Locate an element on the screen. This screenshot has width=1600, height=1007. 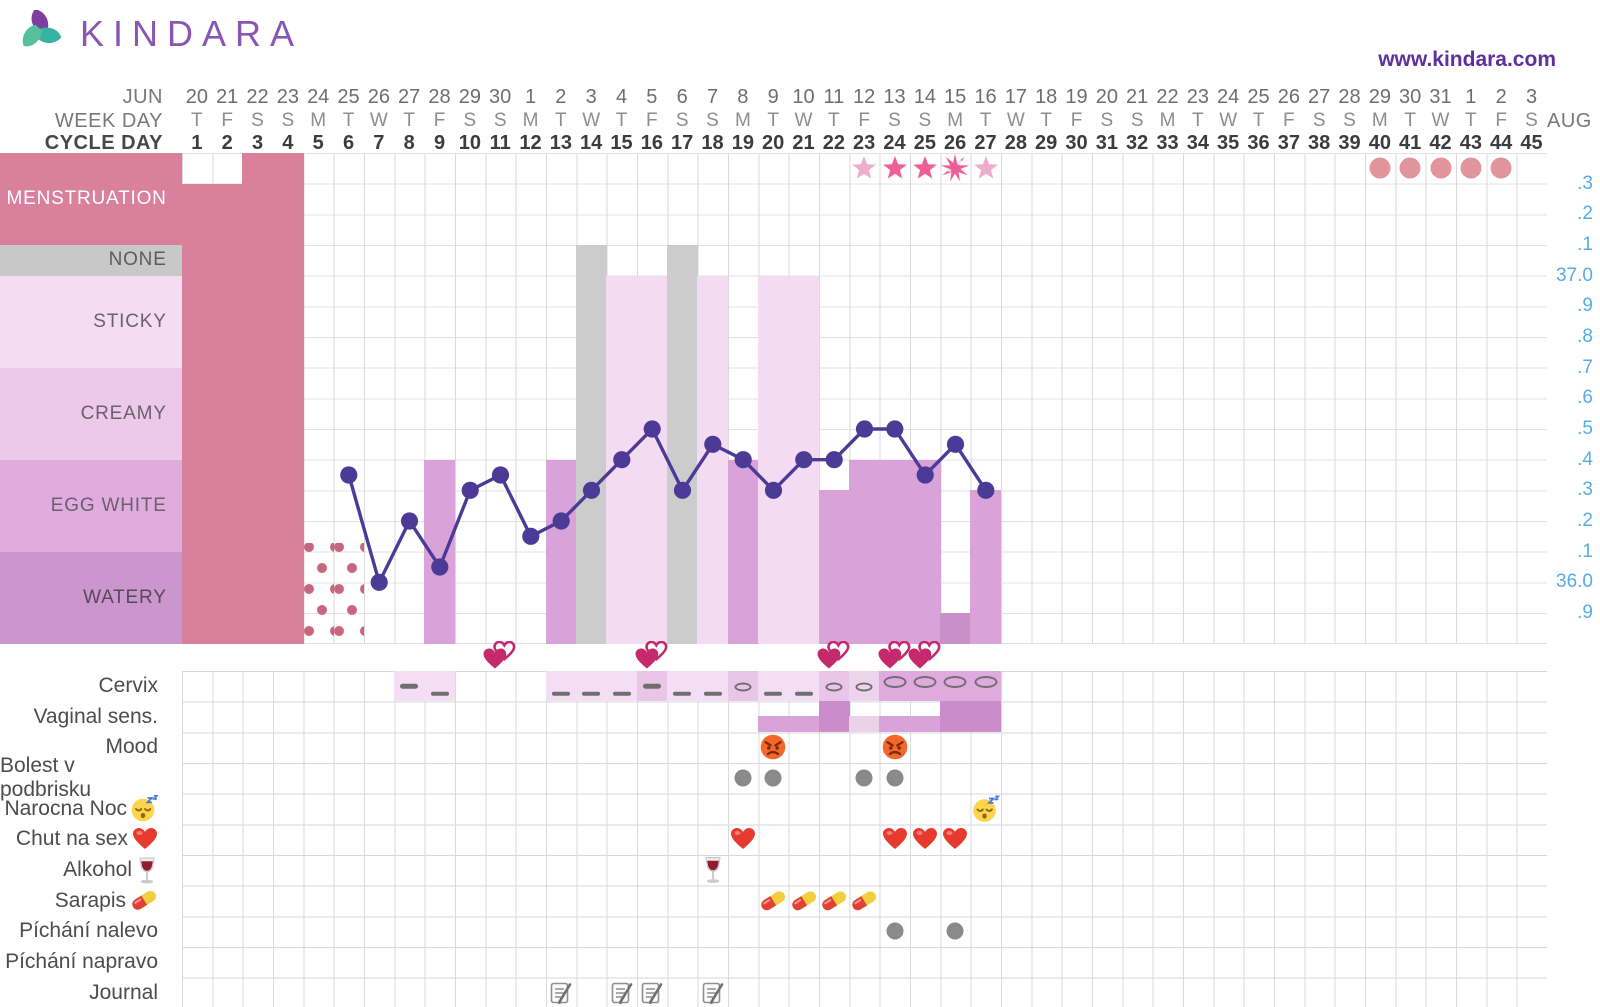
pill-icon is located at coordinates (144, 900).